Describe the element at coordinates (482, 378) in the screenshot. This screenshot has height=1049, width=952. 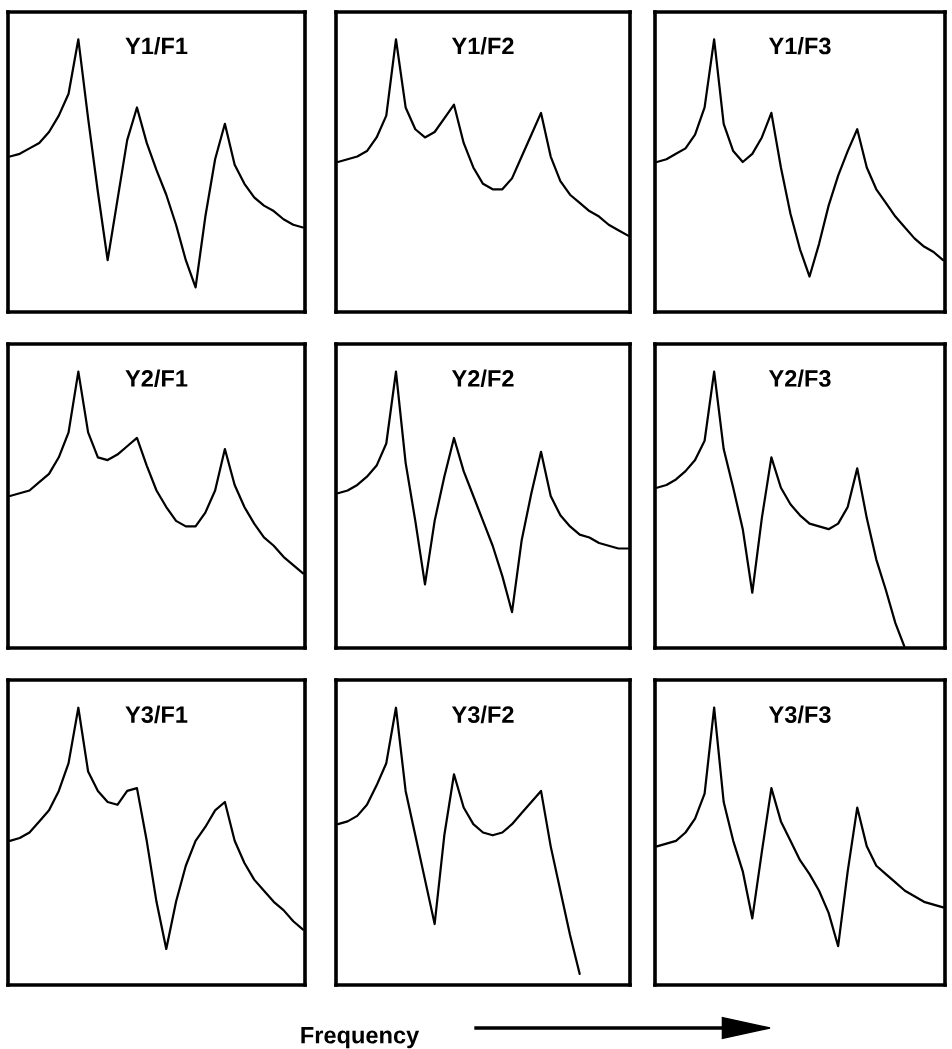
I see `chart-title: Y2/F2` at that location.